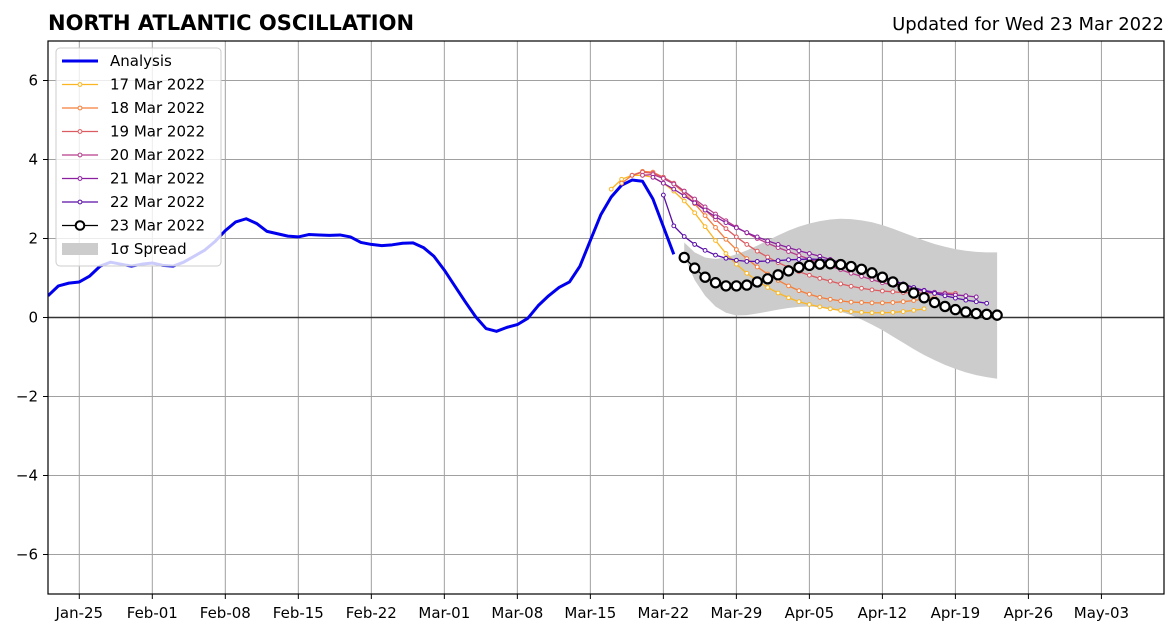  What do you see at coordinates (298, 613) in the screenshot?
I see `x-tick-label: Feb-15` at bounding box center [298, 613].